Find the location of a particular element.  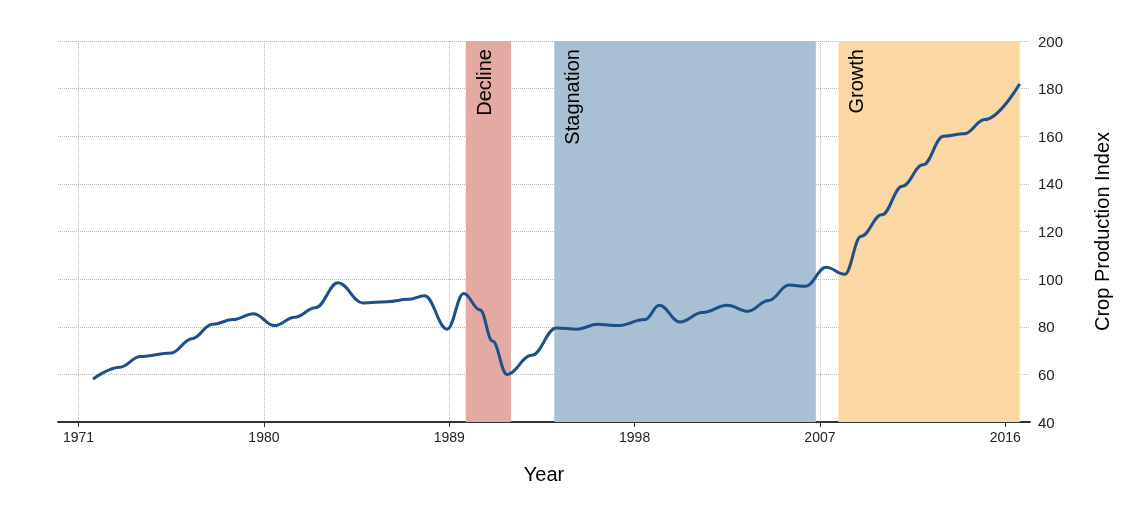

y-tick-label: 40 is located at coordinates (1046, 422).